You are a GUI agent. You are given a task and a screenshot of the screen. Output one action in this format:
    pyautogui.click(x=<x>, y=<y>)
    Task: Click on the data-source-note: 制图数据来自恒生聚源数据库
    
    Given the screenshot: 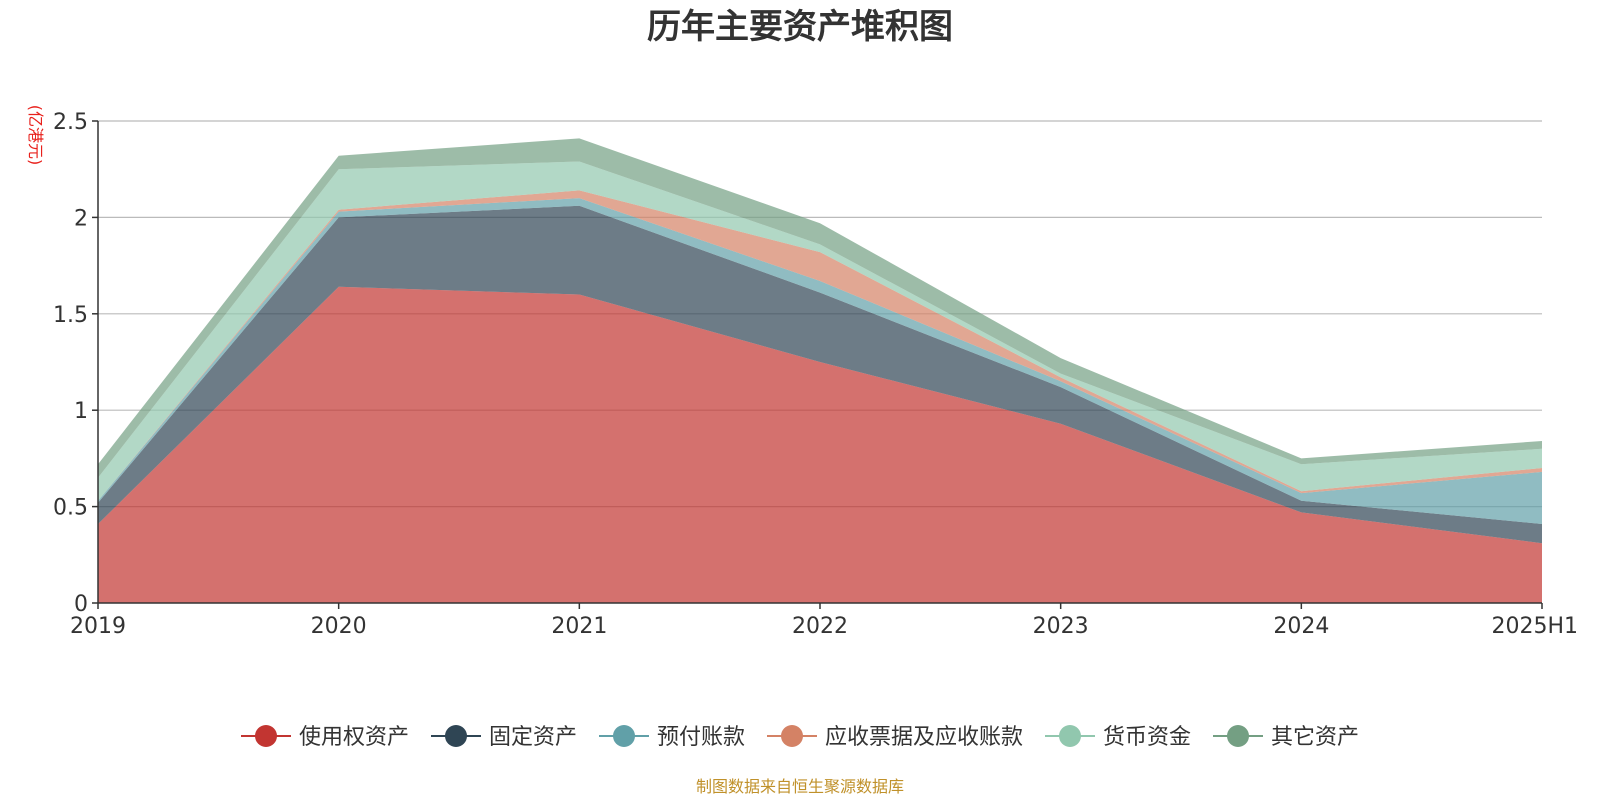 What is the action you would take?
    pyautogui.click(x=800, y=786)
    